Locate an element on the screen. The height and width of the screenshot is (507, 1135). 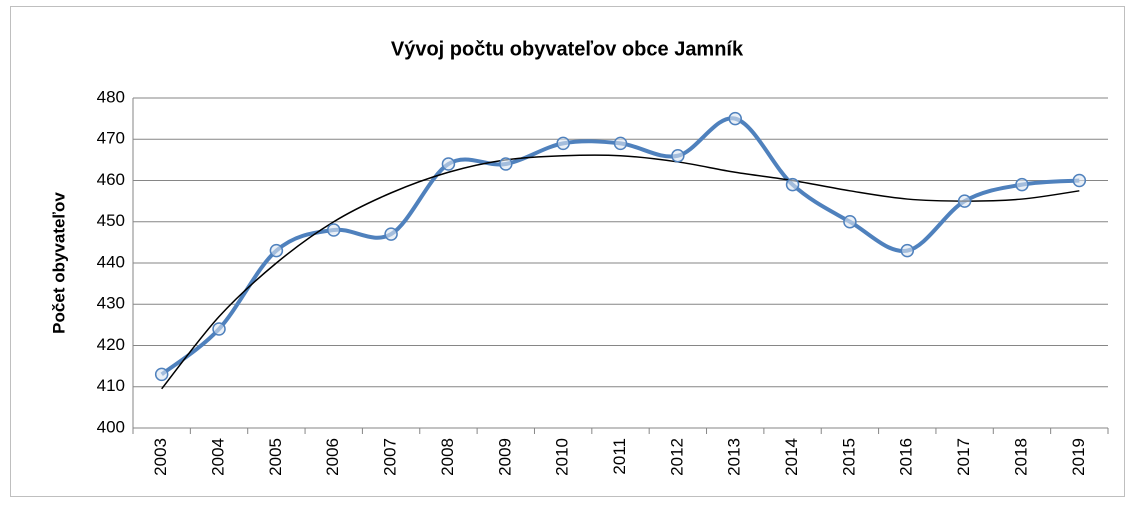
x-tick-label: 2010 is located at coordinates (562, 457).